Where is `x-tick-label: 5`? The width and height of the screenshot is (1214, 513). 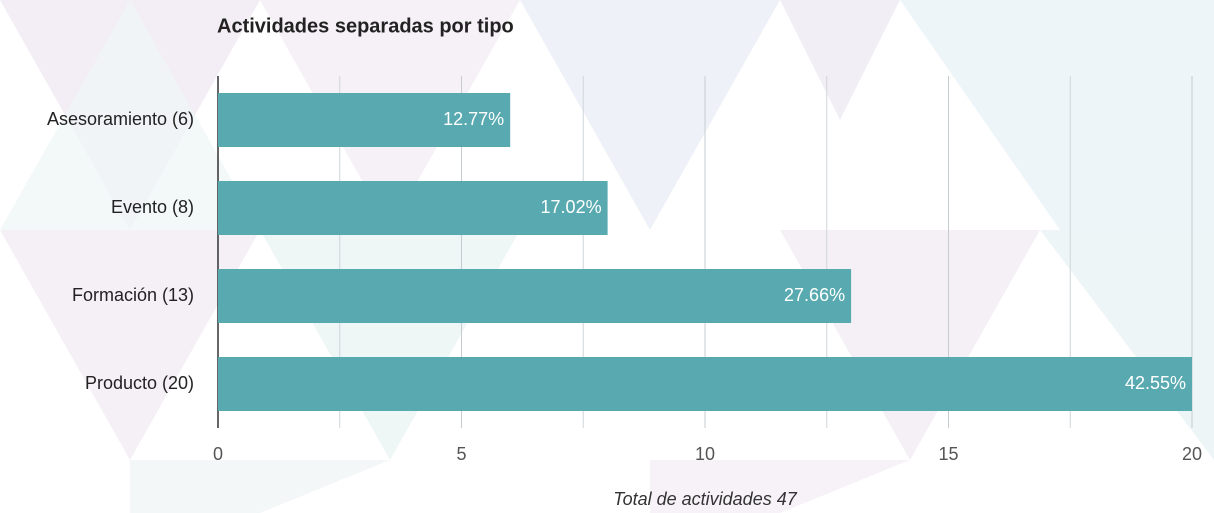 x-tick-label: 5 is located at coordinates (461, 454).